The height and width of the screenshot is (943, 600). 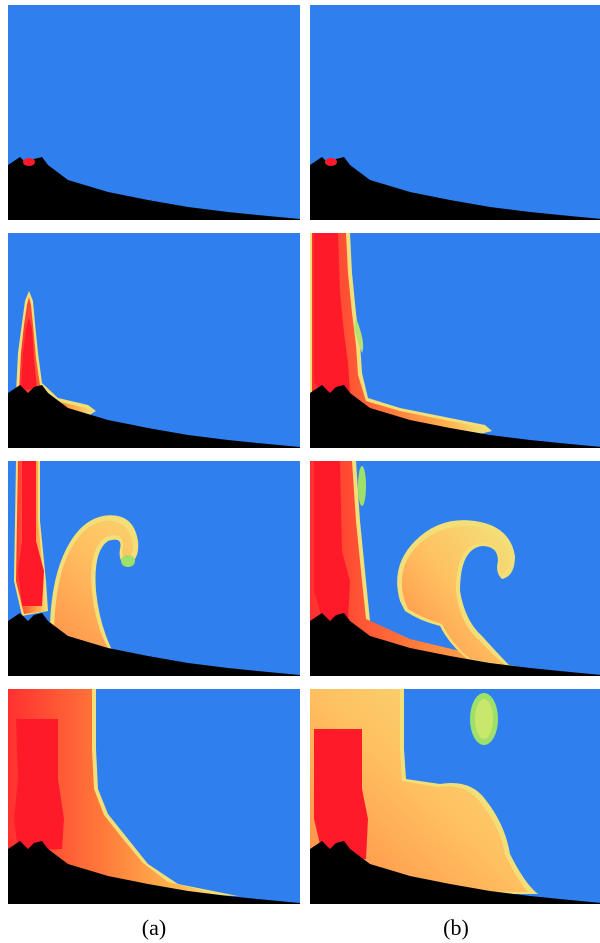 What do you see at coordinates (456, 927) in the screenshot?
I see `column-label-b: (b)` at bounding box center [456, 927].